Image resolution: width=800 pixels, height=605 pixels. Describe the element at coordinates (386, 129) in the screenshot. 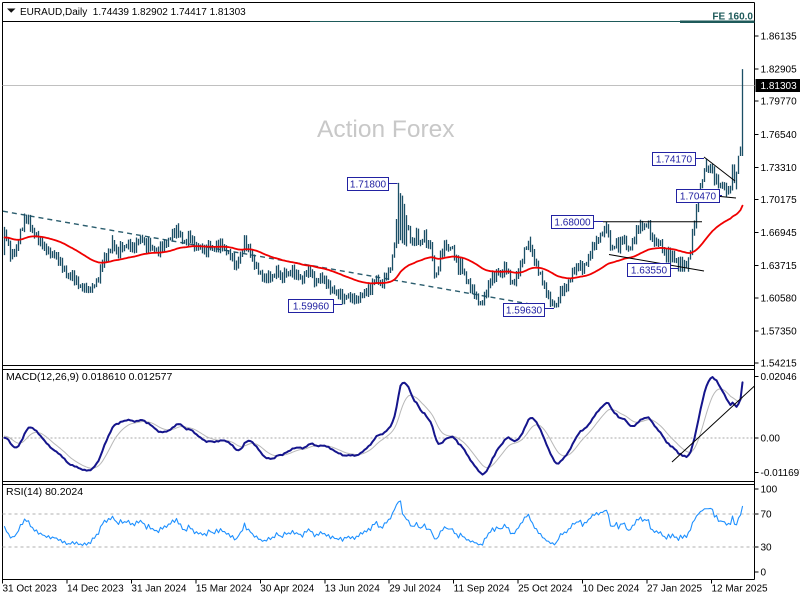

I see `svg-text: Action Forex` at that location.